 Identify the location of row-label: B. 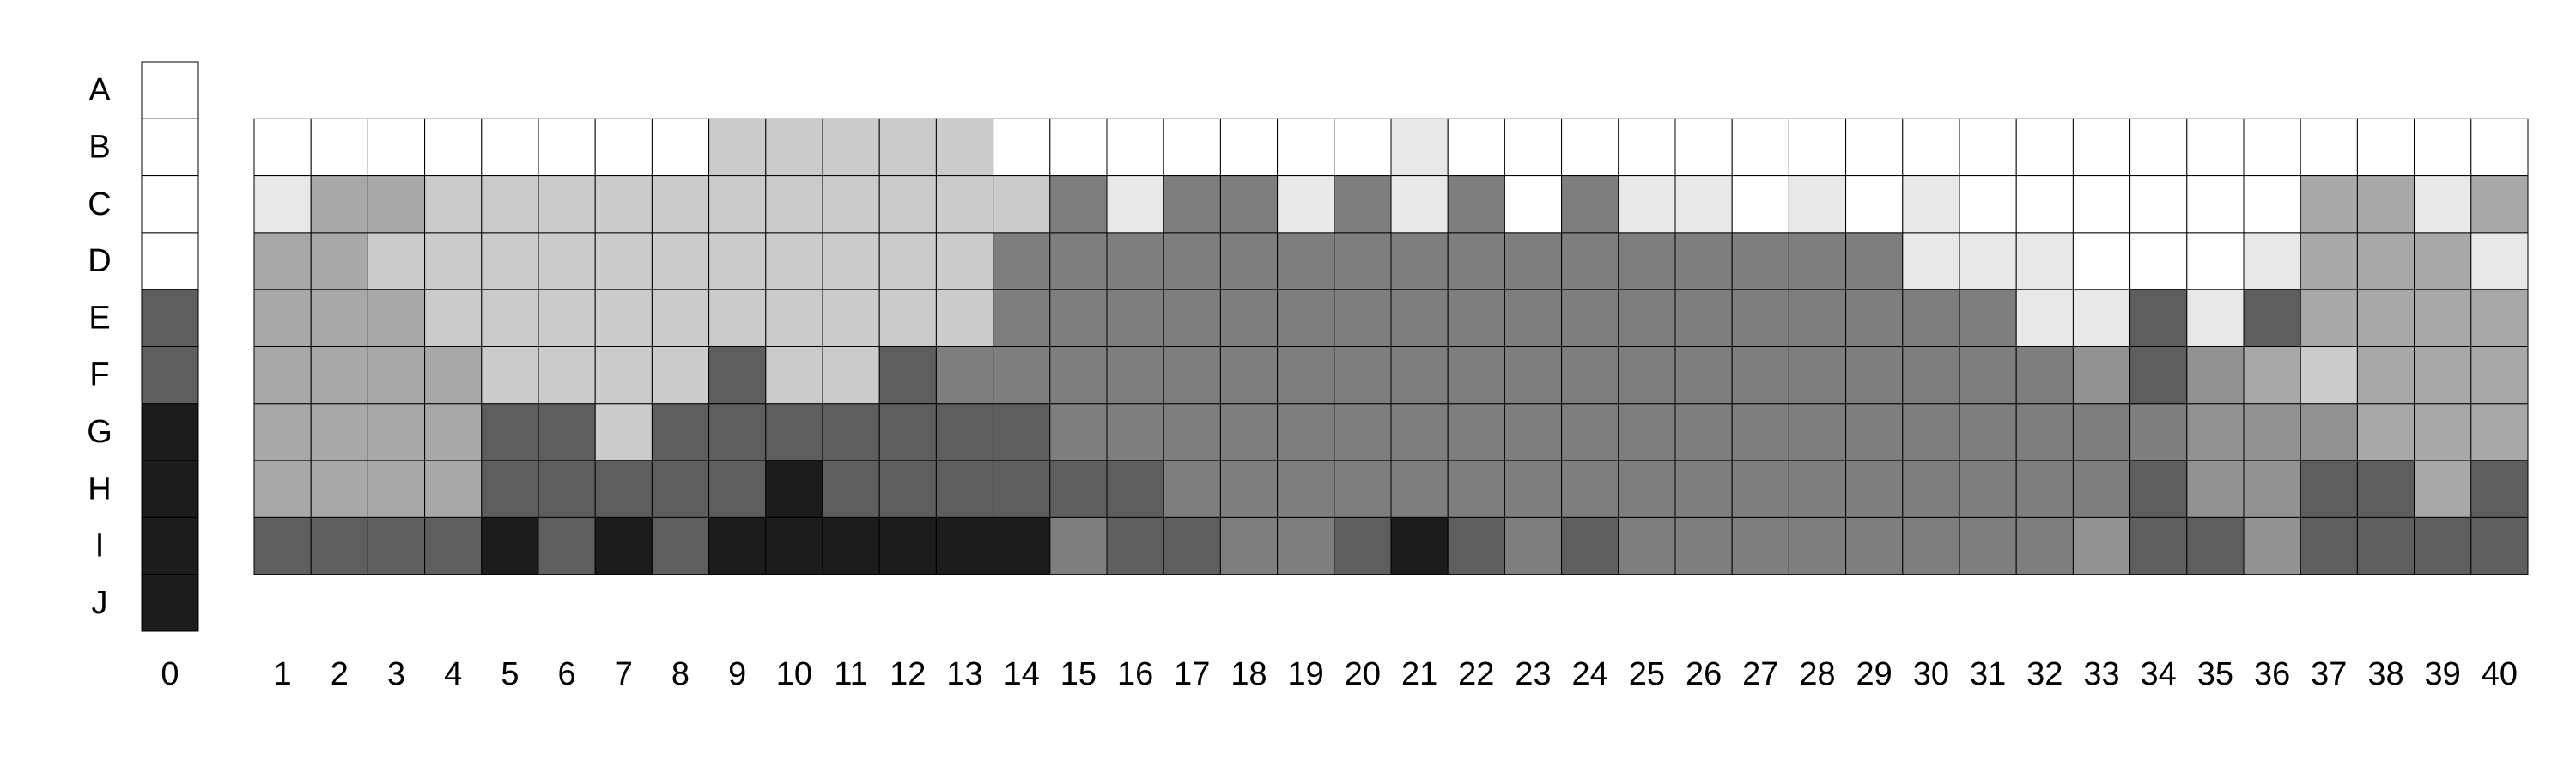
(99, 147).